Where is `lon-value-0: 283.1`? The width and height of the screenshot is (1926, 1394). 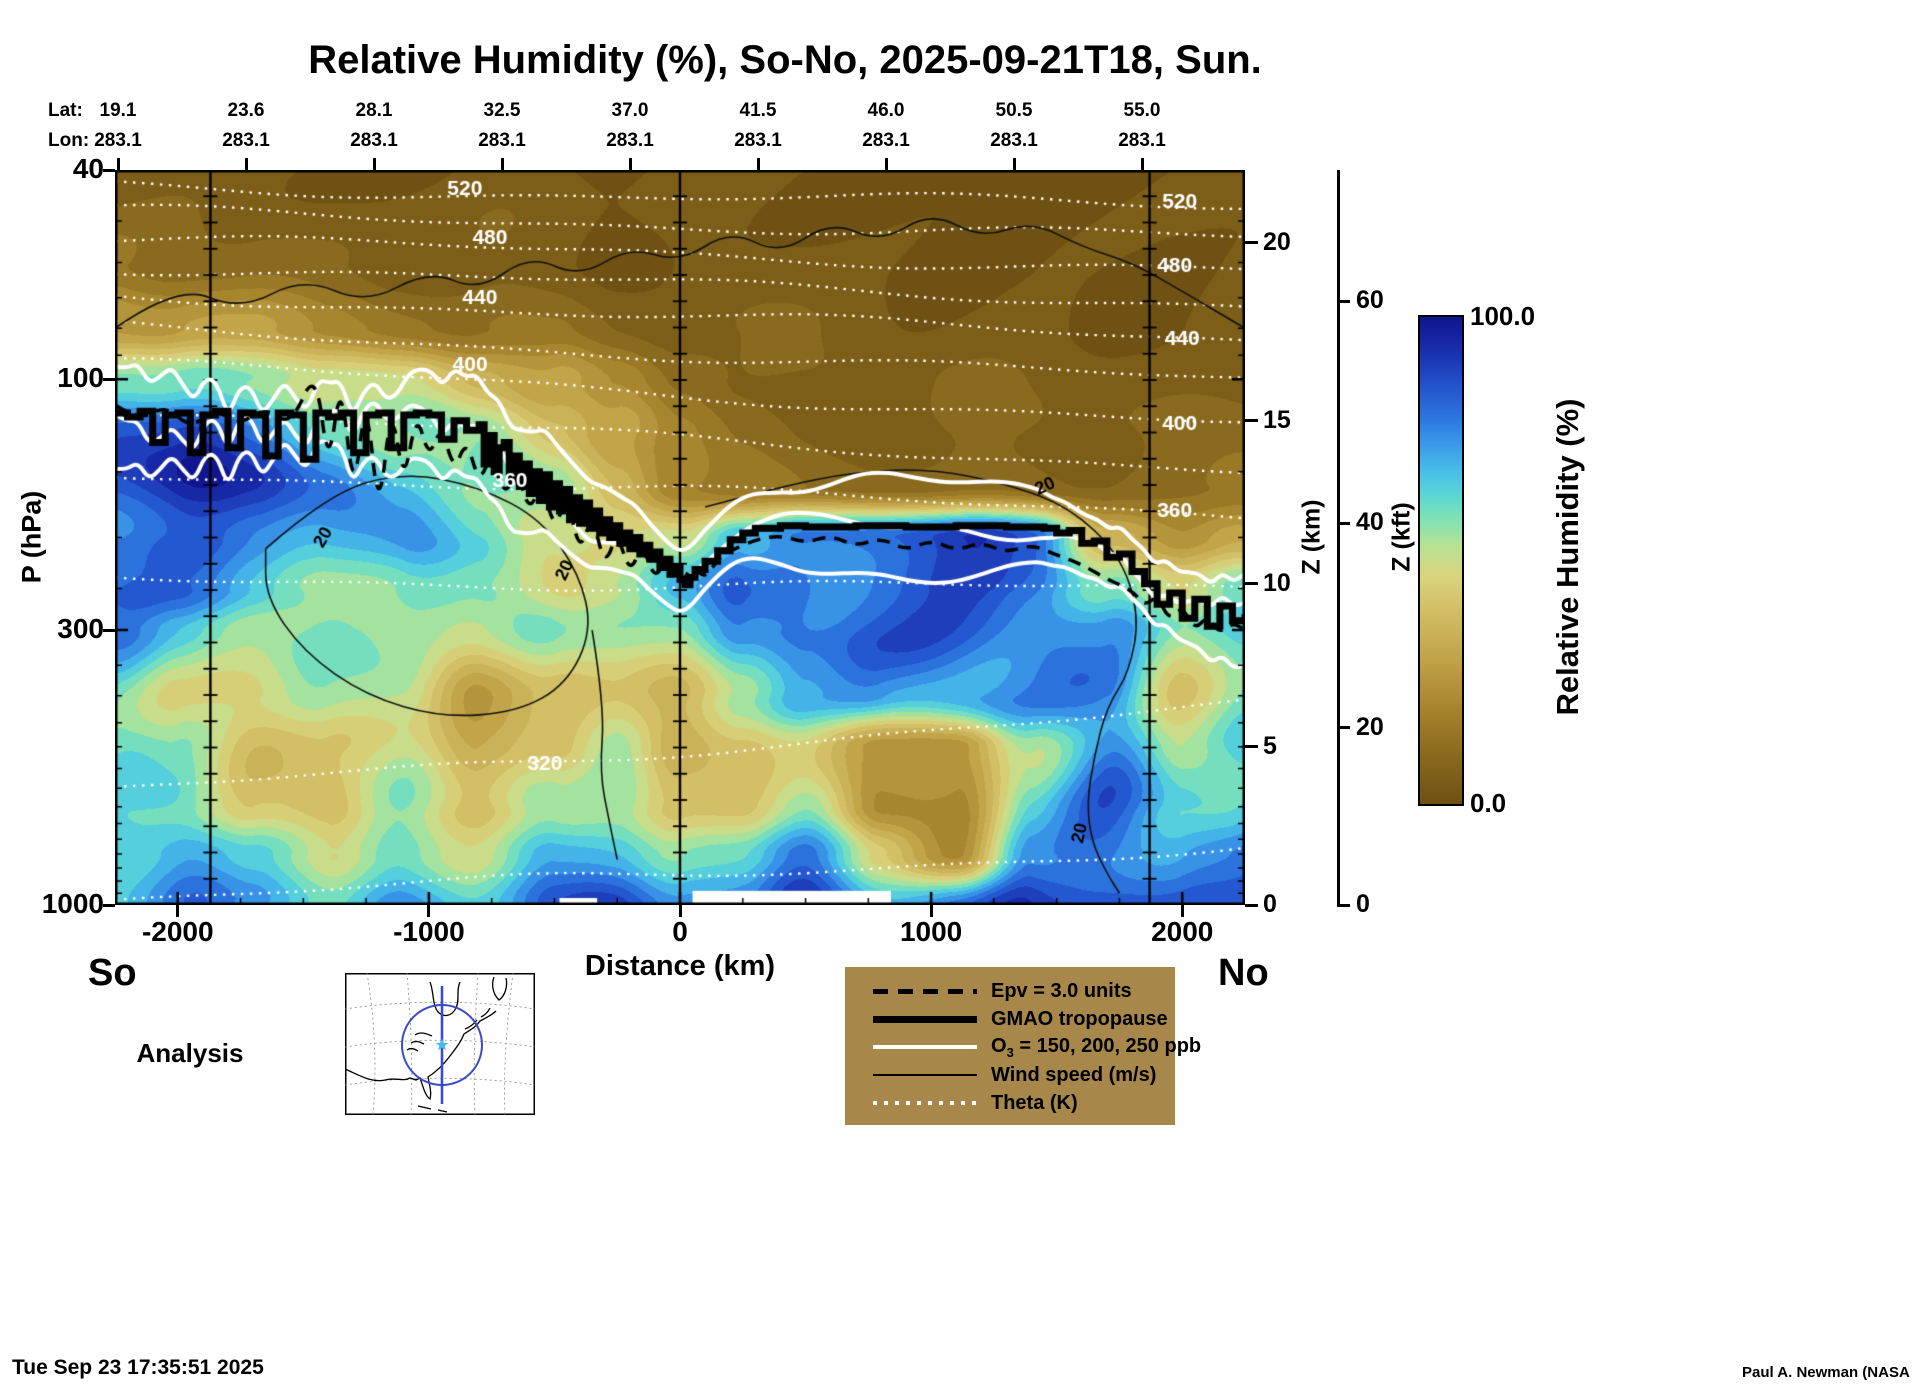 lon-value-0: 283.1 is located at coordinates (118, 140).